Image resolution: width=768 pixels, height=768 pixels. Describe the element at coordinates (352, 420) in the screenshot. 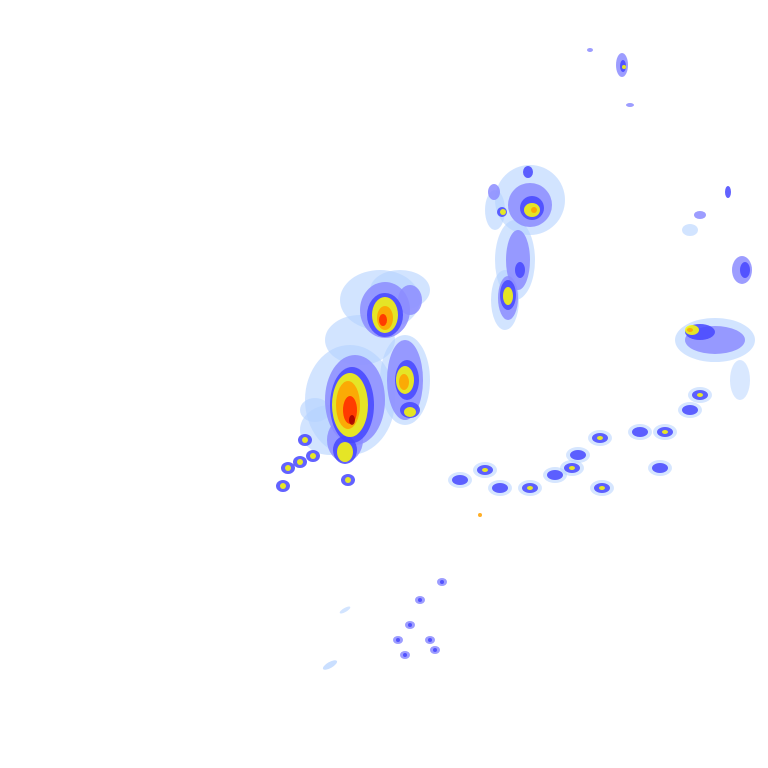

I see `echo-extreme` at that location.